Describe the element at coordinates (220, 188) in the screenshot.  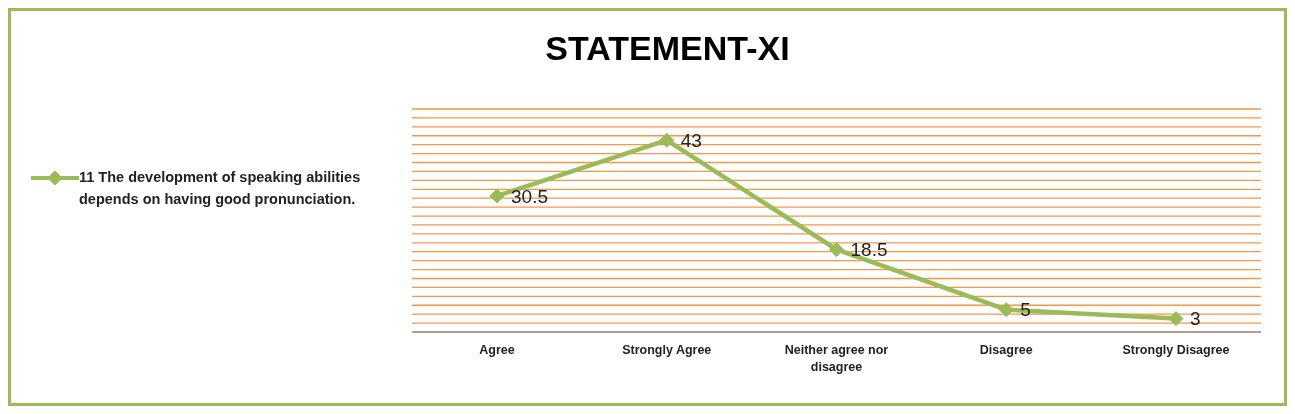
I see `legend-label: 11 The development of speaking abilities depends on having good pronunciation.` at that location.